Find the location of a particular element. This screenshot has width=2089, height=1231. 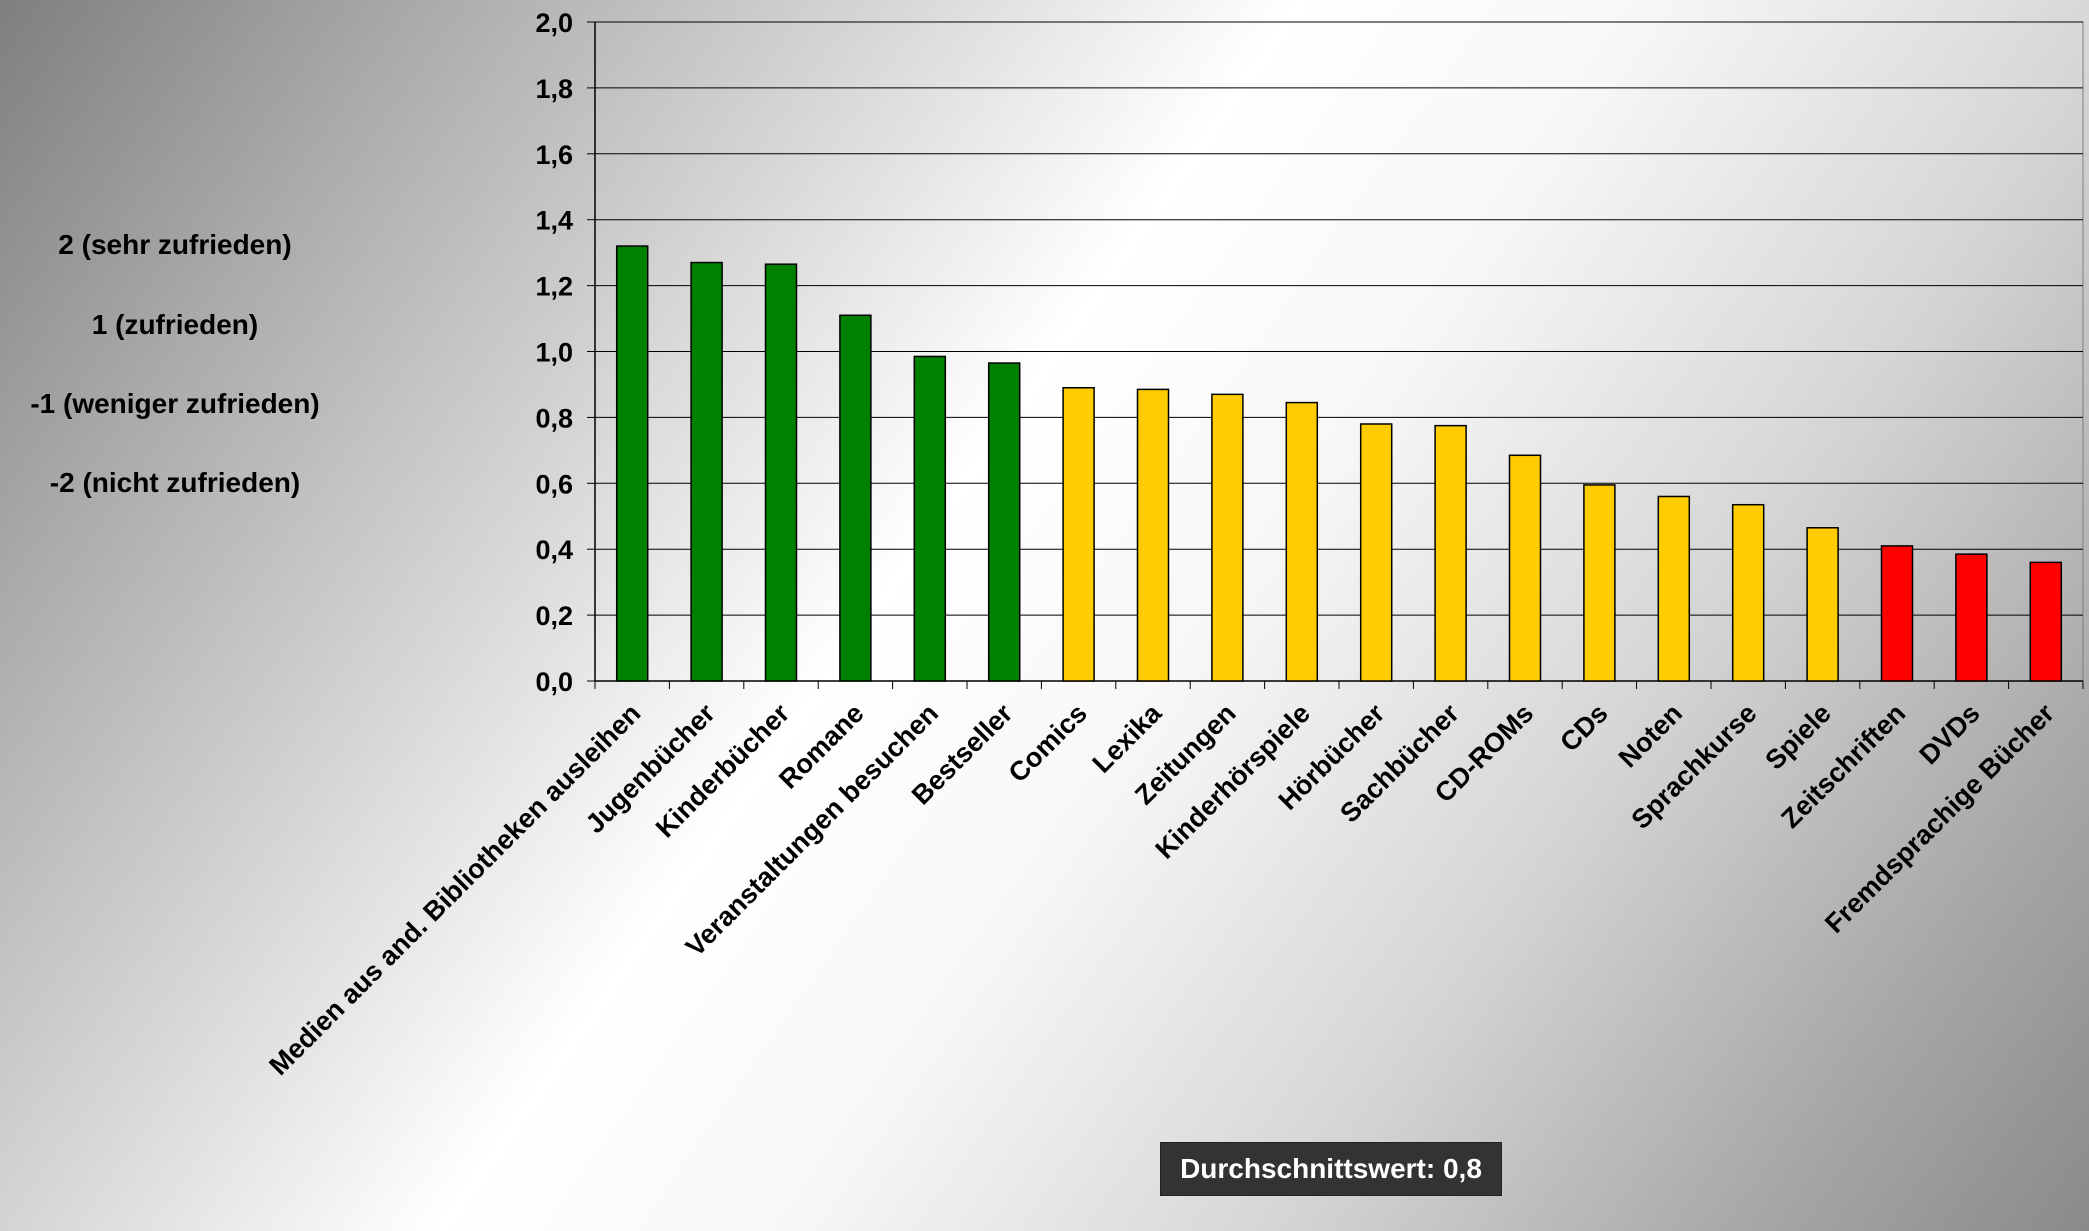

y-tick-label: 2,0 is located at coordinates (554, 23).